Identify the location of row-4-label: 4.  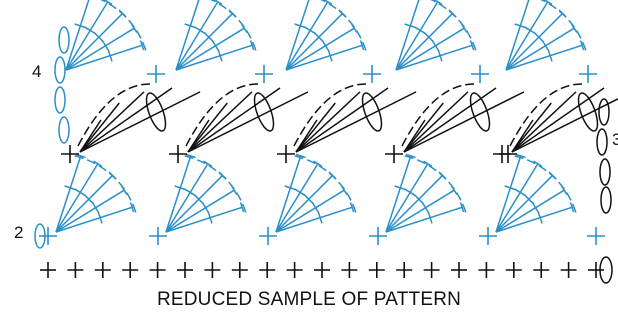
(36, 71).